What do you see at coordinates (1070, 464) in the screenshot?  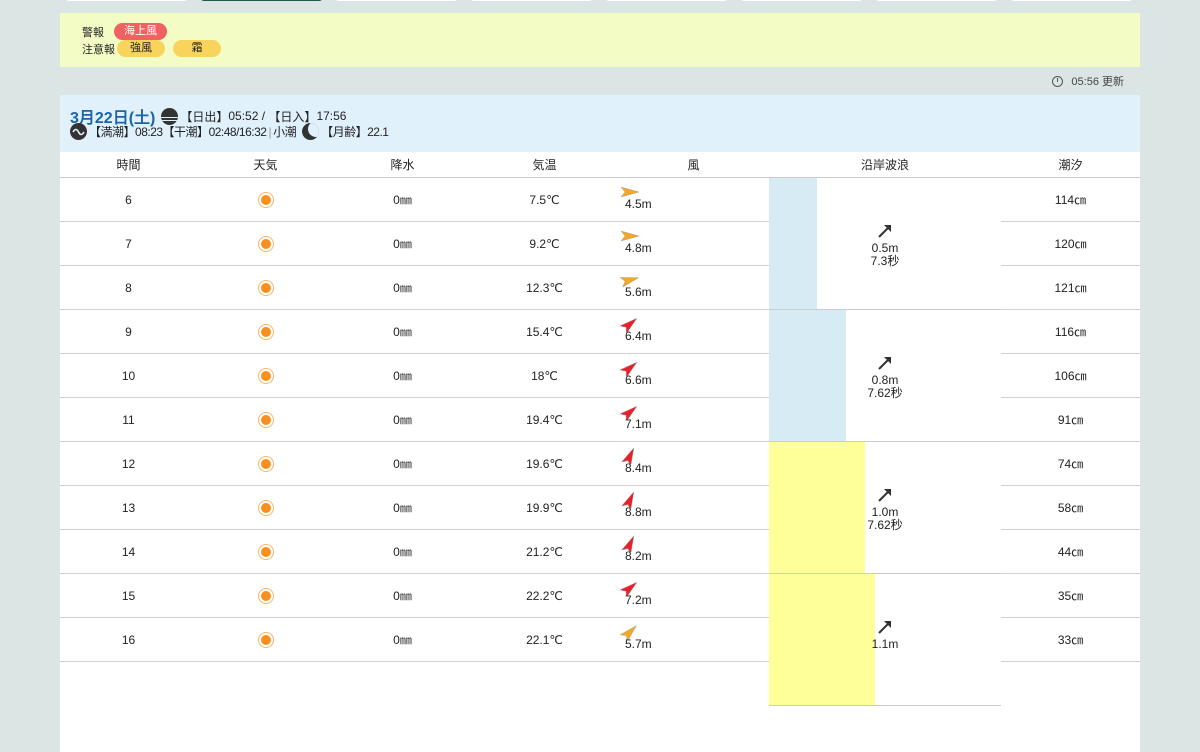 I see `tide-cell: 74㎝` at bounding box center [1070, 464].